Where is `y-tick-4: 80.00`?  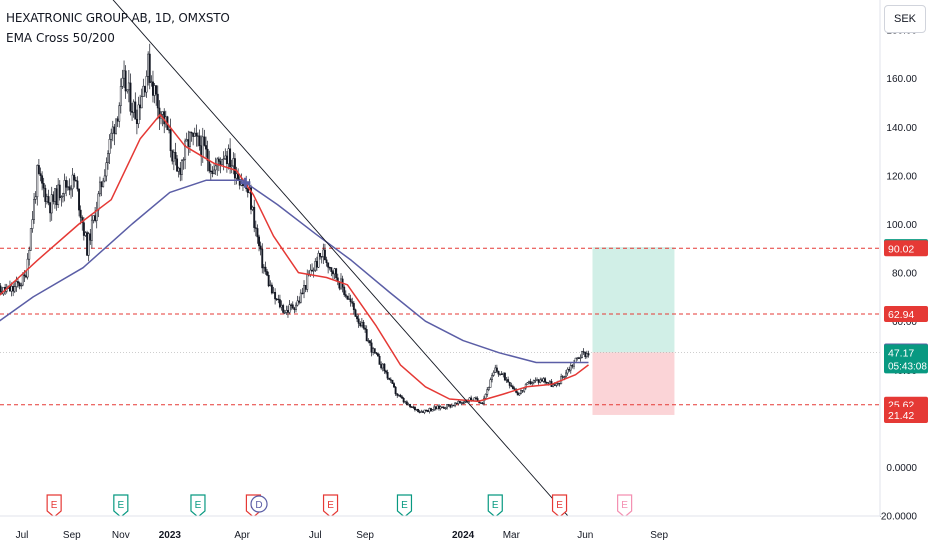
y-tick-4: 80.00 is located at coordinates (904, 274).